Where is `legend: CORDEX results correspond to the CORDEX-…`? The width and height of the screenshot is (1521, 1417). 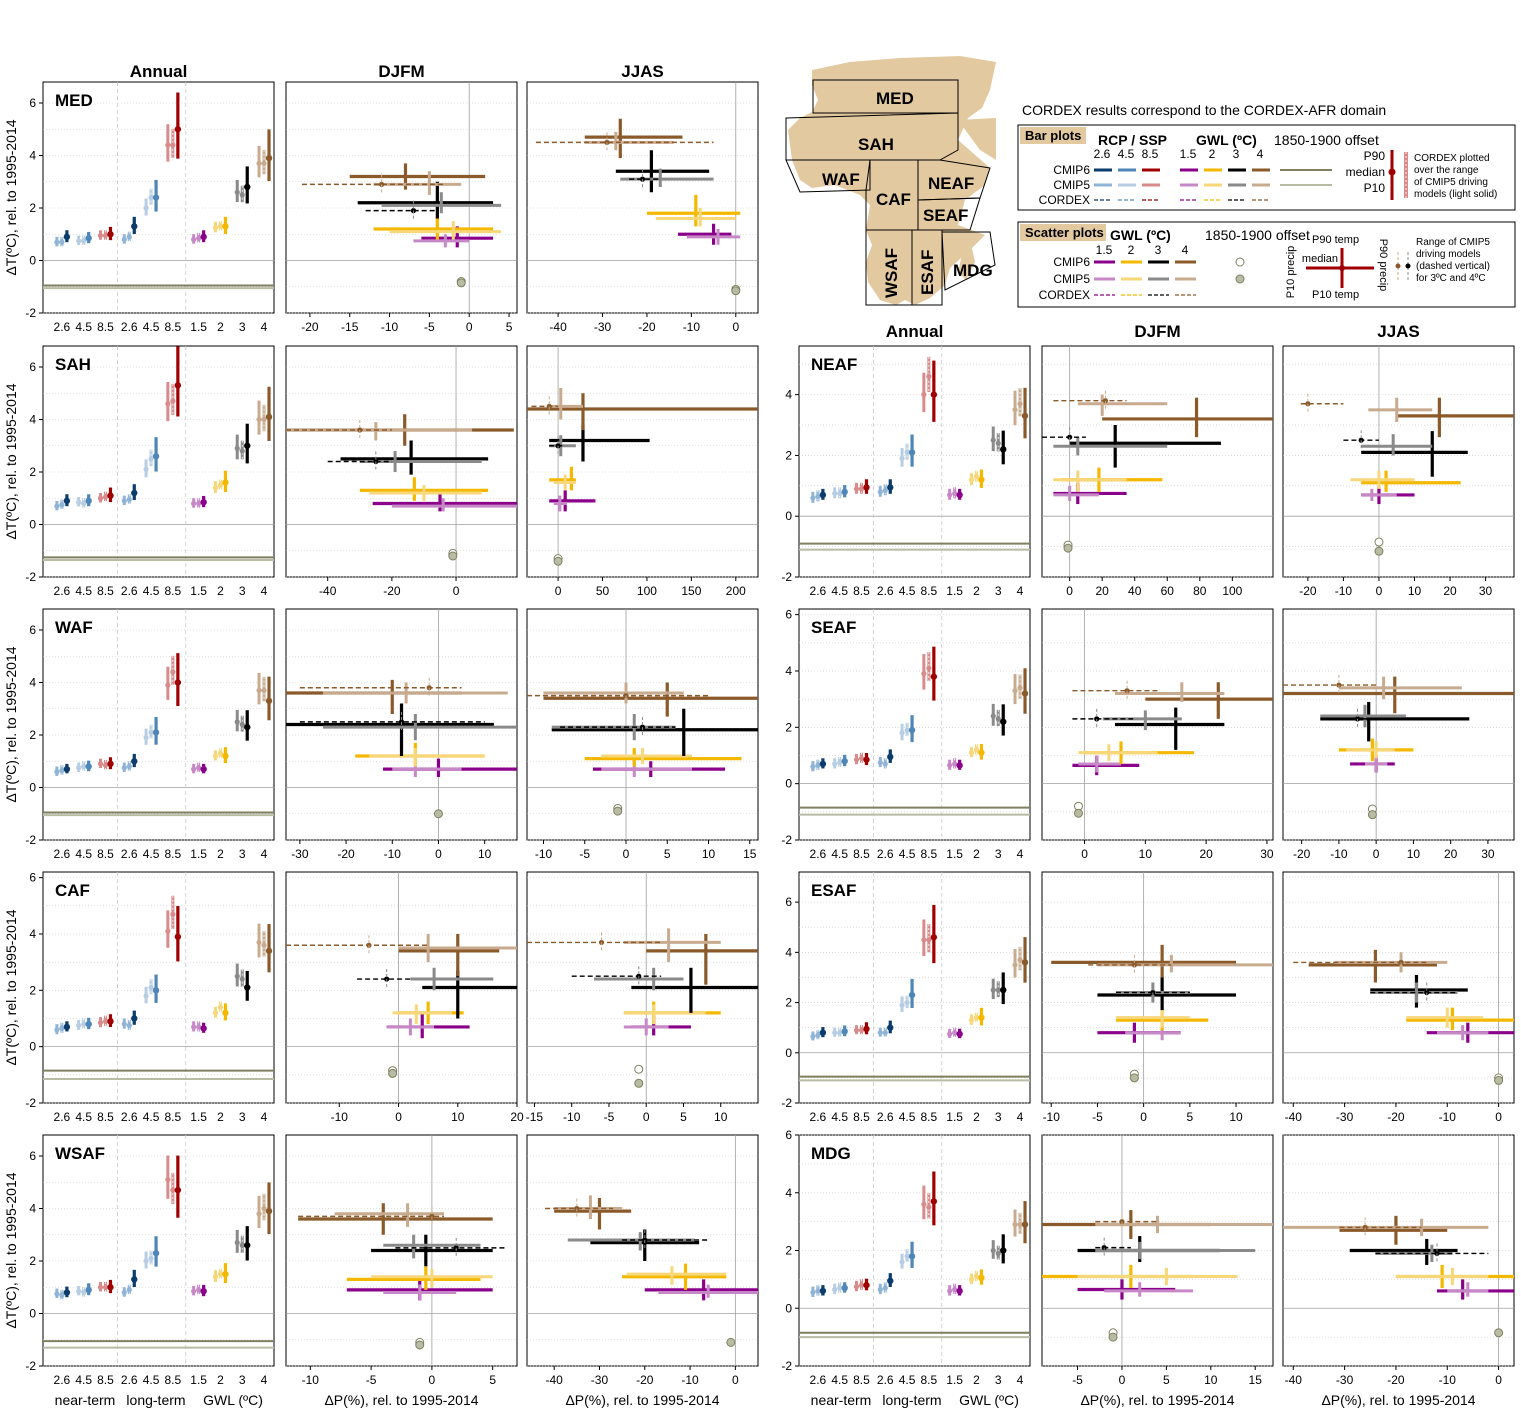 legend: CORDEX results correspond to the CORDEX-… is located at coordinates (1266, 205).